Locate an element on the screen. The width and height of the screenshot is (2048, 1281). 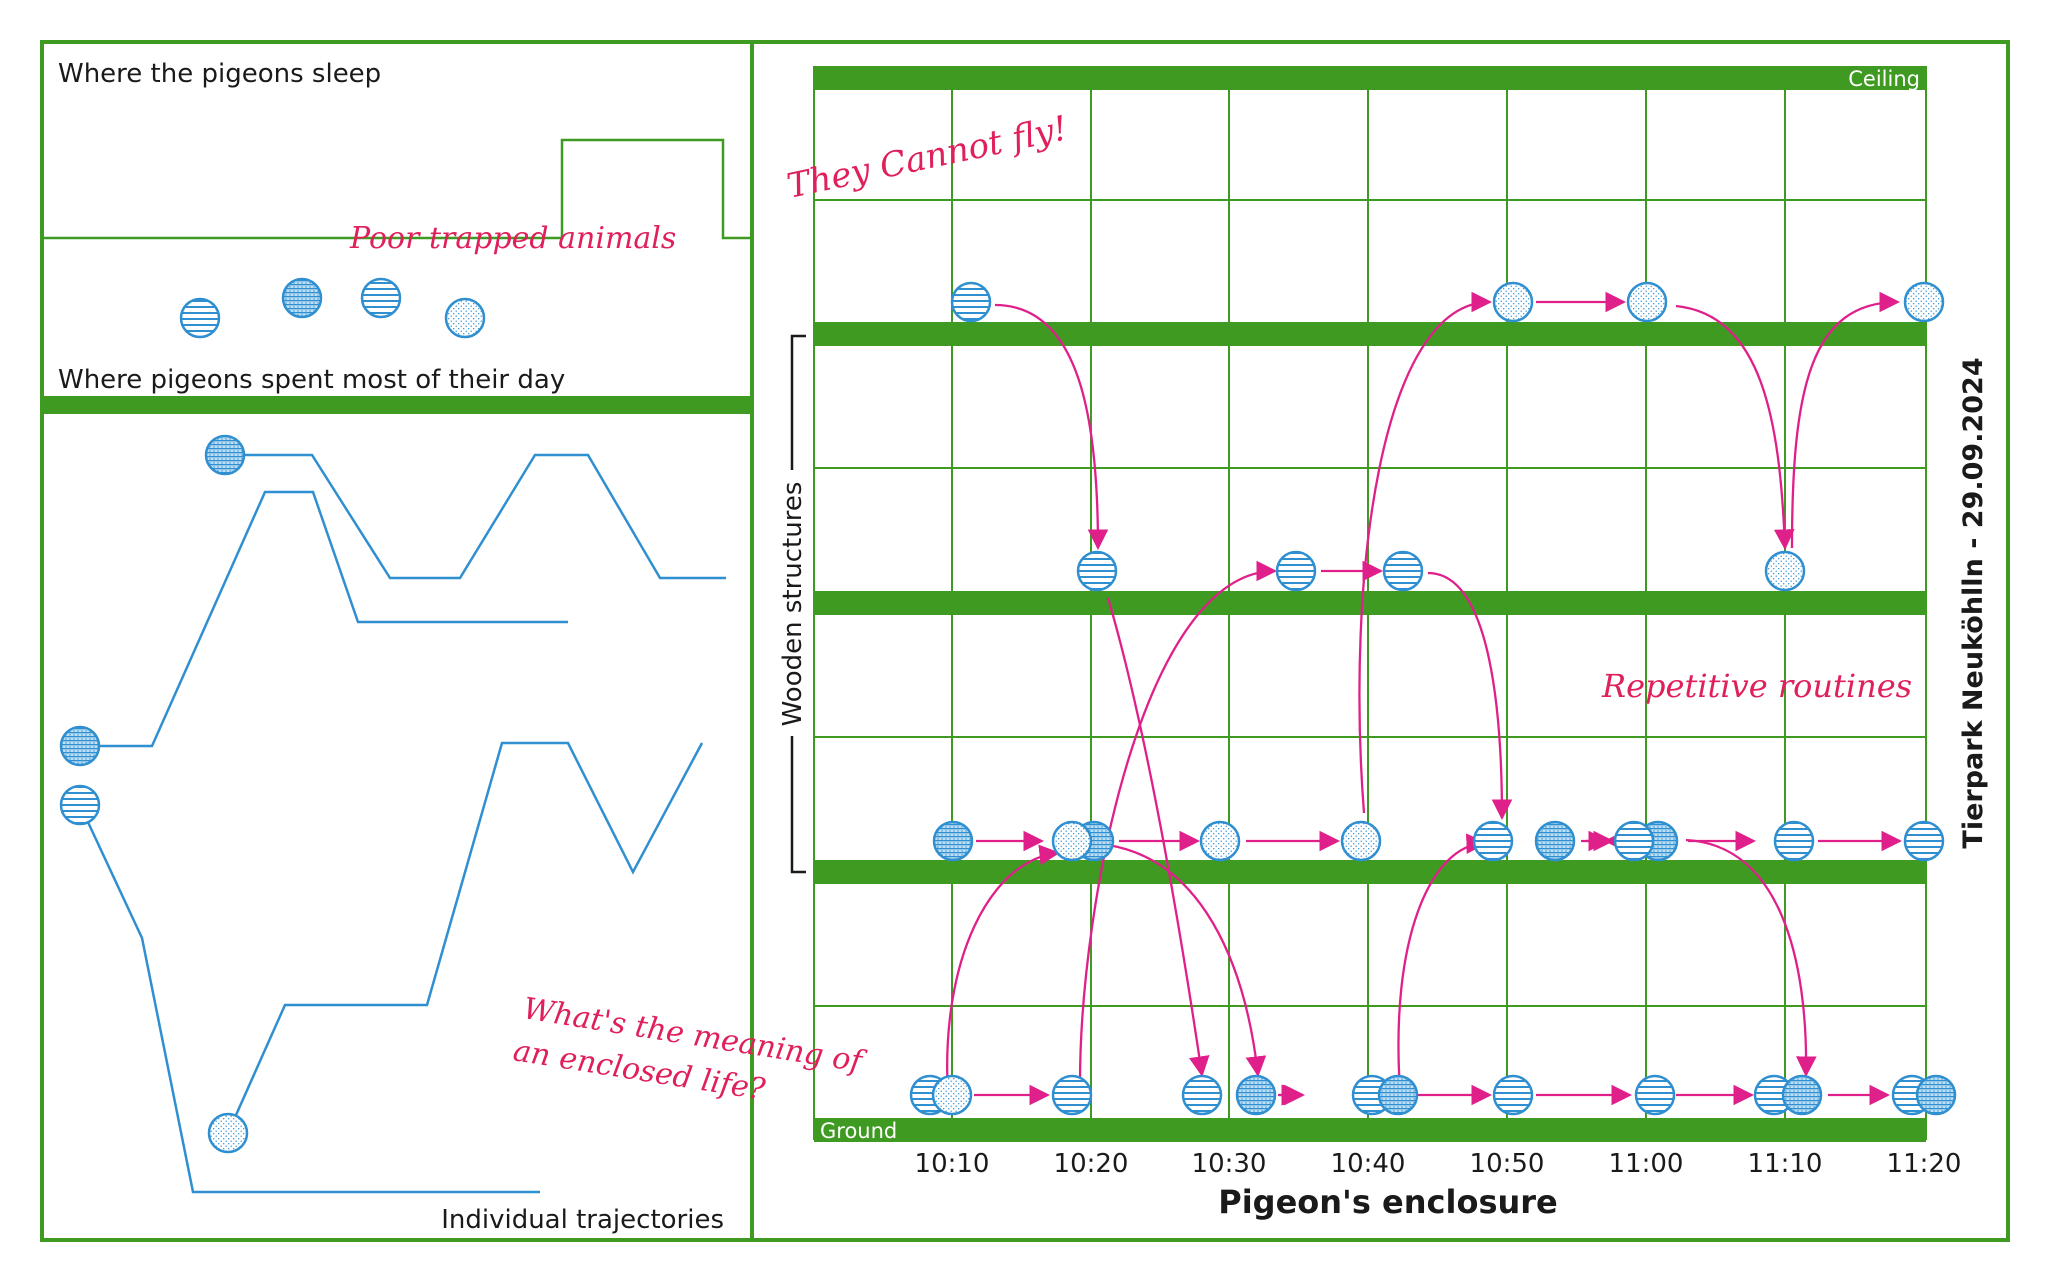
sleep-perch-line is located at coordinates (397, 189).